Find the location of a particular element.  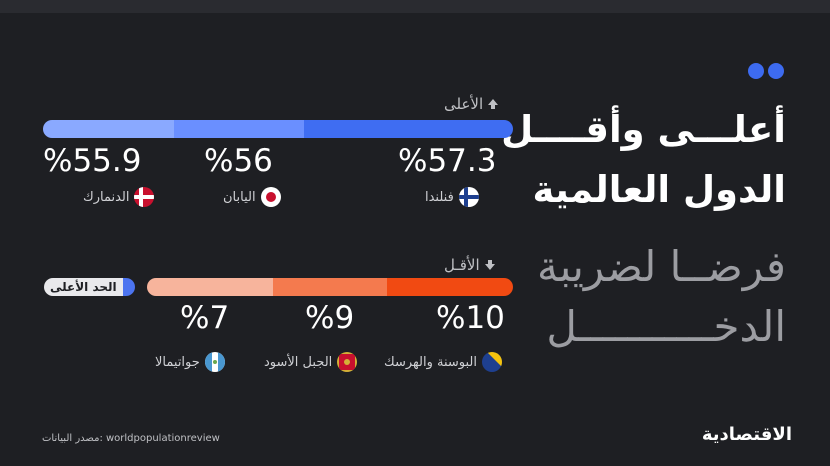

bar-segment-guatemala is located at coordinates (210, 287).